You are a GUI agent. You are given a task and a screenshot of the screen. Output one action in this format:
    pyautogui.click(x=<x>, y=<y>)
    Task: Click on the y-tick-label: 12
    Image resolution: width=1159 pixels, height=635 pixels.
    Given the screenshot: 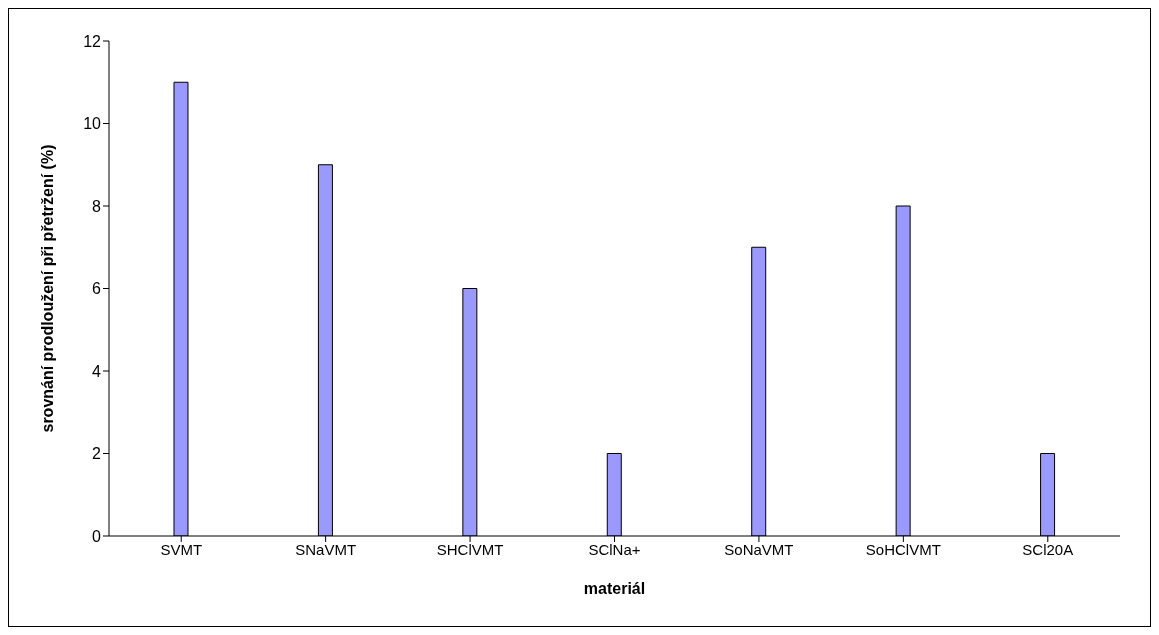 What is the action you would take?
    pyautogui.click(x=92, y=41)
    